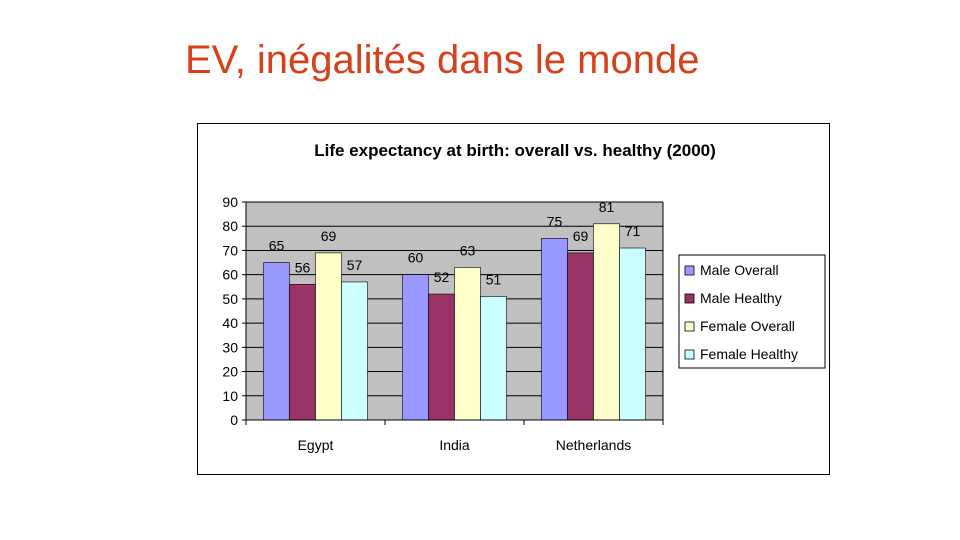 This screenshot has height=540, width=960. I want to click on y-tick-label: 90, so click(230, 202).